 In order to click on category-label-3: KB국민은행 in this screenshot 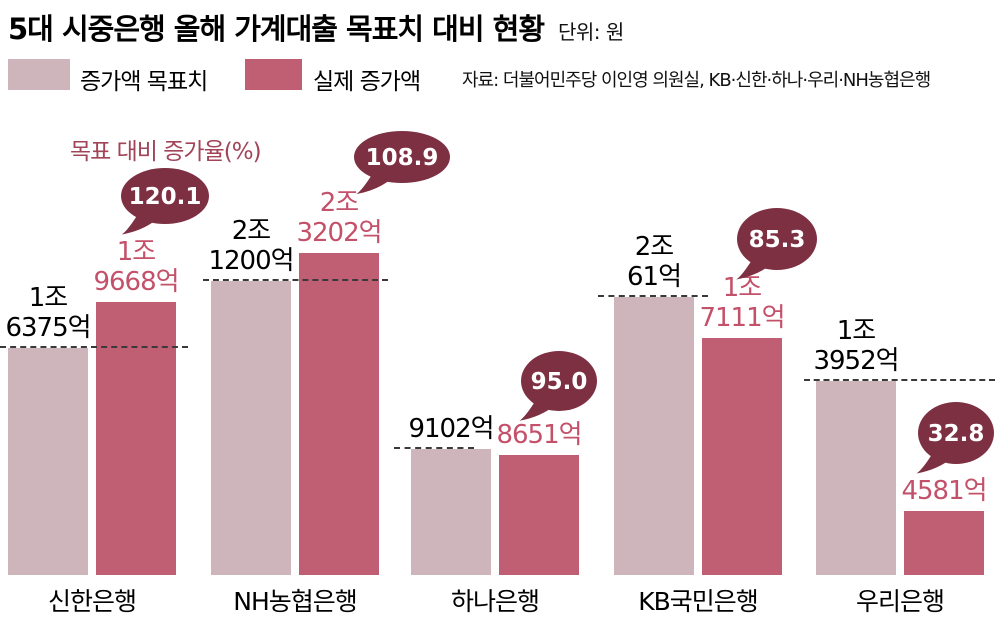, I will do `click(698, 601)`.